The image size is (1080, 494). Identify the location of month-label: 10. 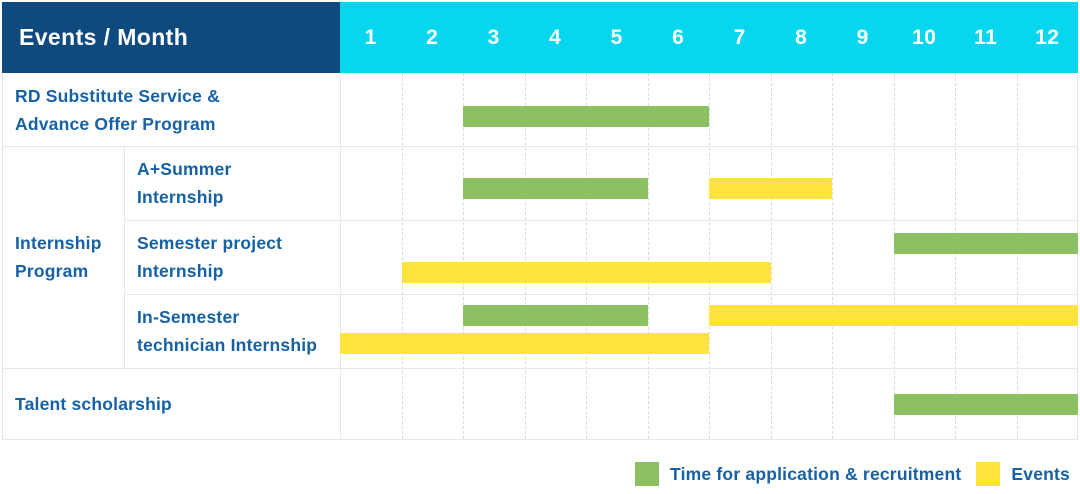
(924, 37).